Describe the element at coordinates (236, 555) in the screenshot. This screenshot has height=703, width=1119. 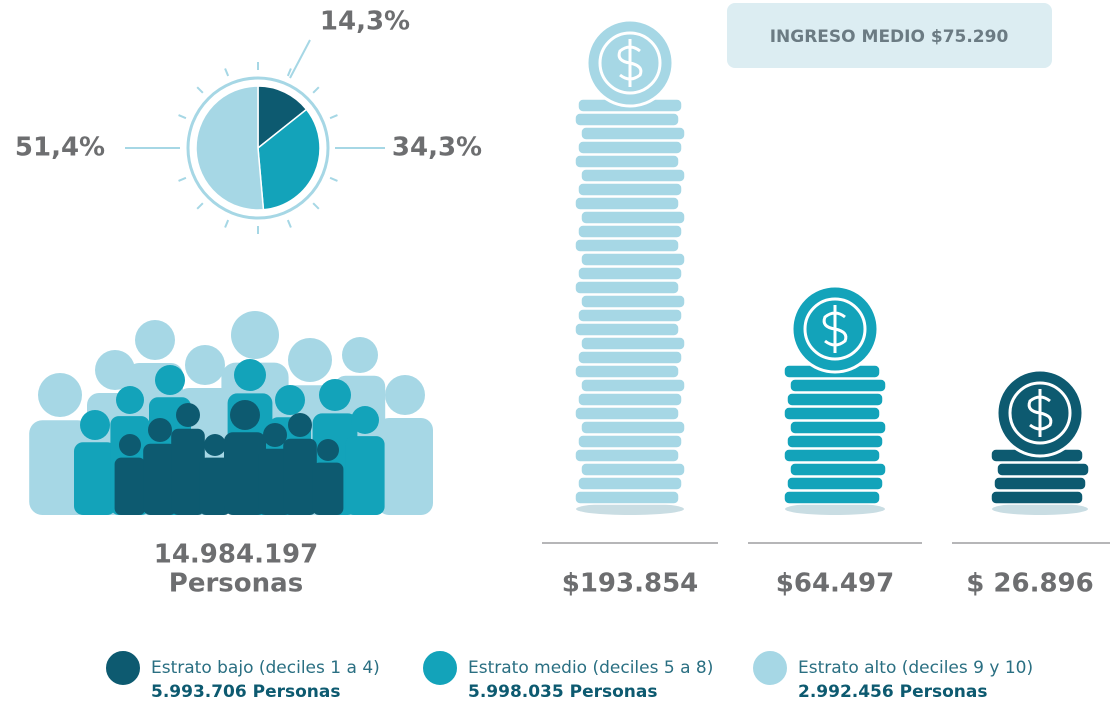
I see `population-total: 14.984.197` at that location.